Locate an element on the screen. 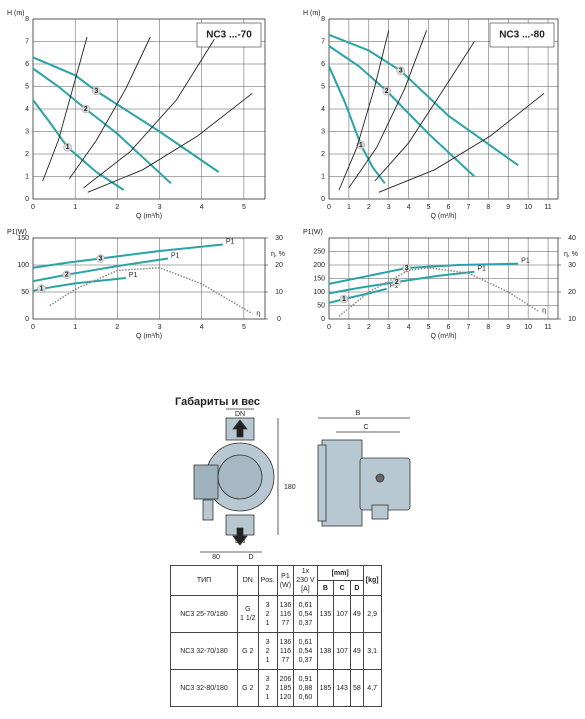  header-cell: P1 (W) is located at coordinates (285, 580).